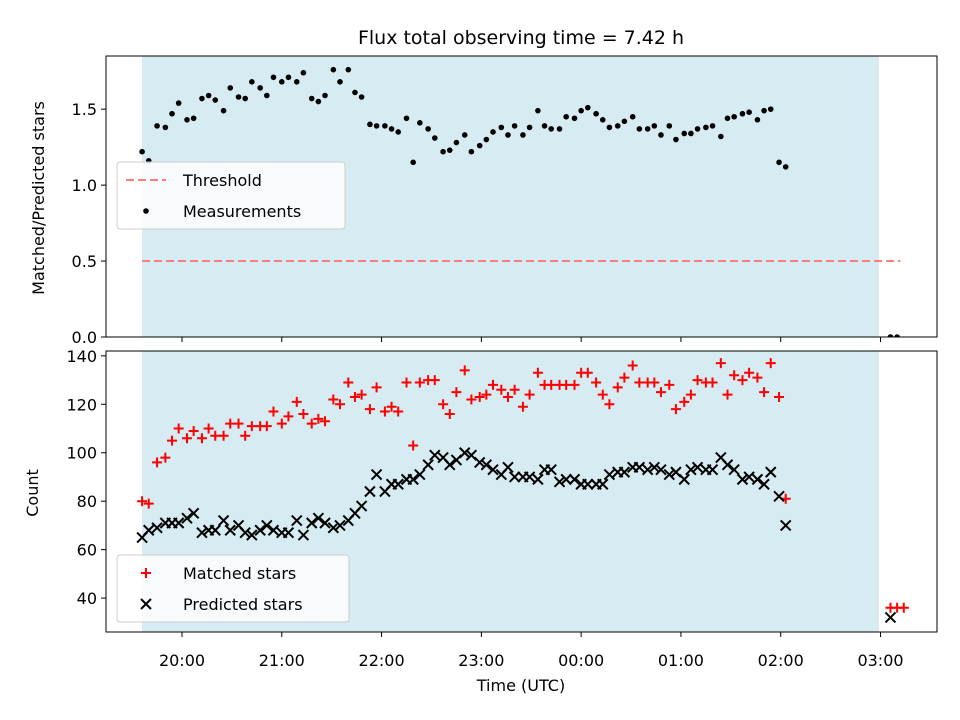 The height and width of the screenshot is (720, 960). I want to click on y-tick-label: 80, so click(87, 501).